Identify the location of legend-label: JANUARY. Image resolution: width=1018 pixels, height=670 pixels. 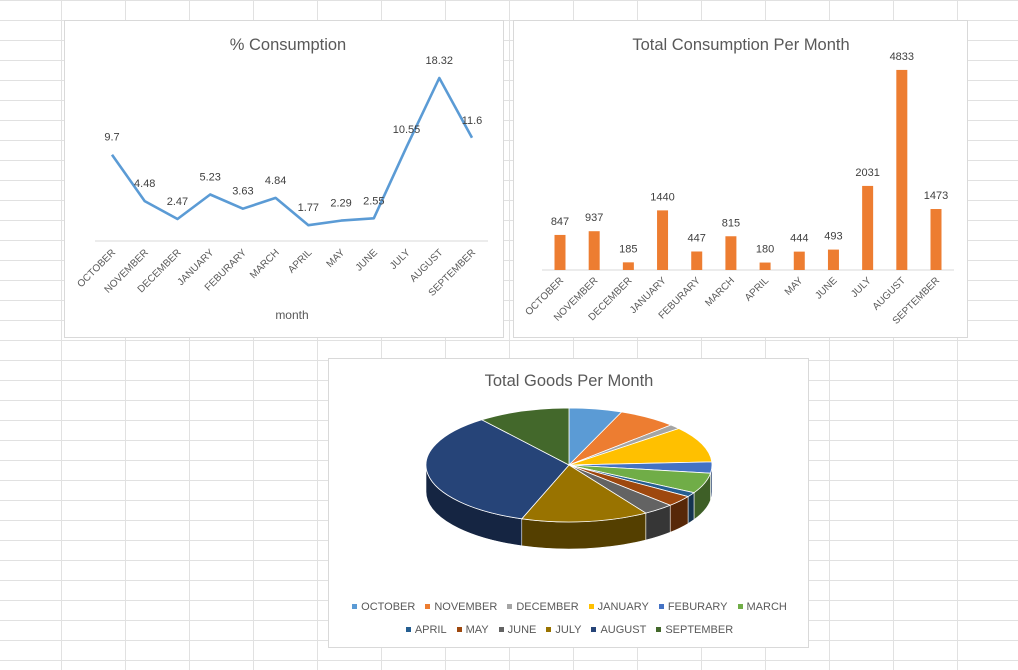
(623, 606).